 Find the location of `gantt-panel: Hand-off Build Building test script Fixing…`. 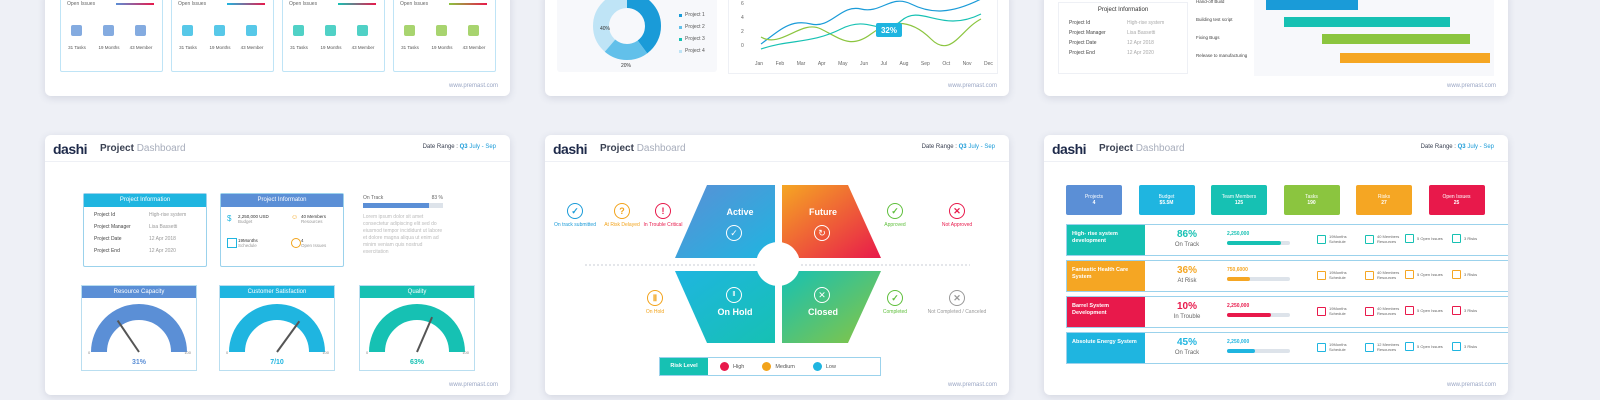

gantt-panel: Hand-off Build Building test script Fixing… is located at coordinates (1344, 39).